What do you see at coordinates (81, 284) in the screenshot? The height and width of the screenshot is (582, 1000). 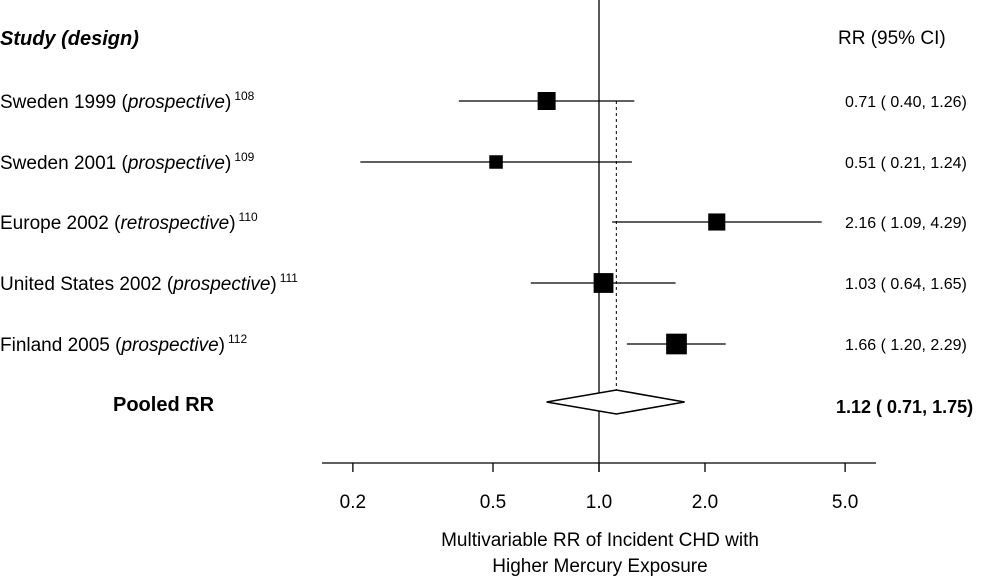 I see `study-name: United States 2002` at bounding box center [81, 284].